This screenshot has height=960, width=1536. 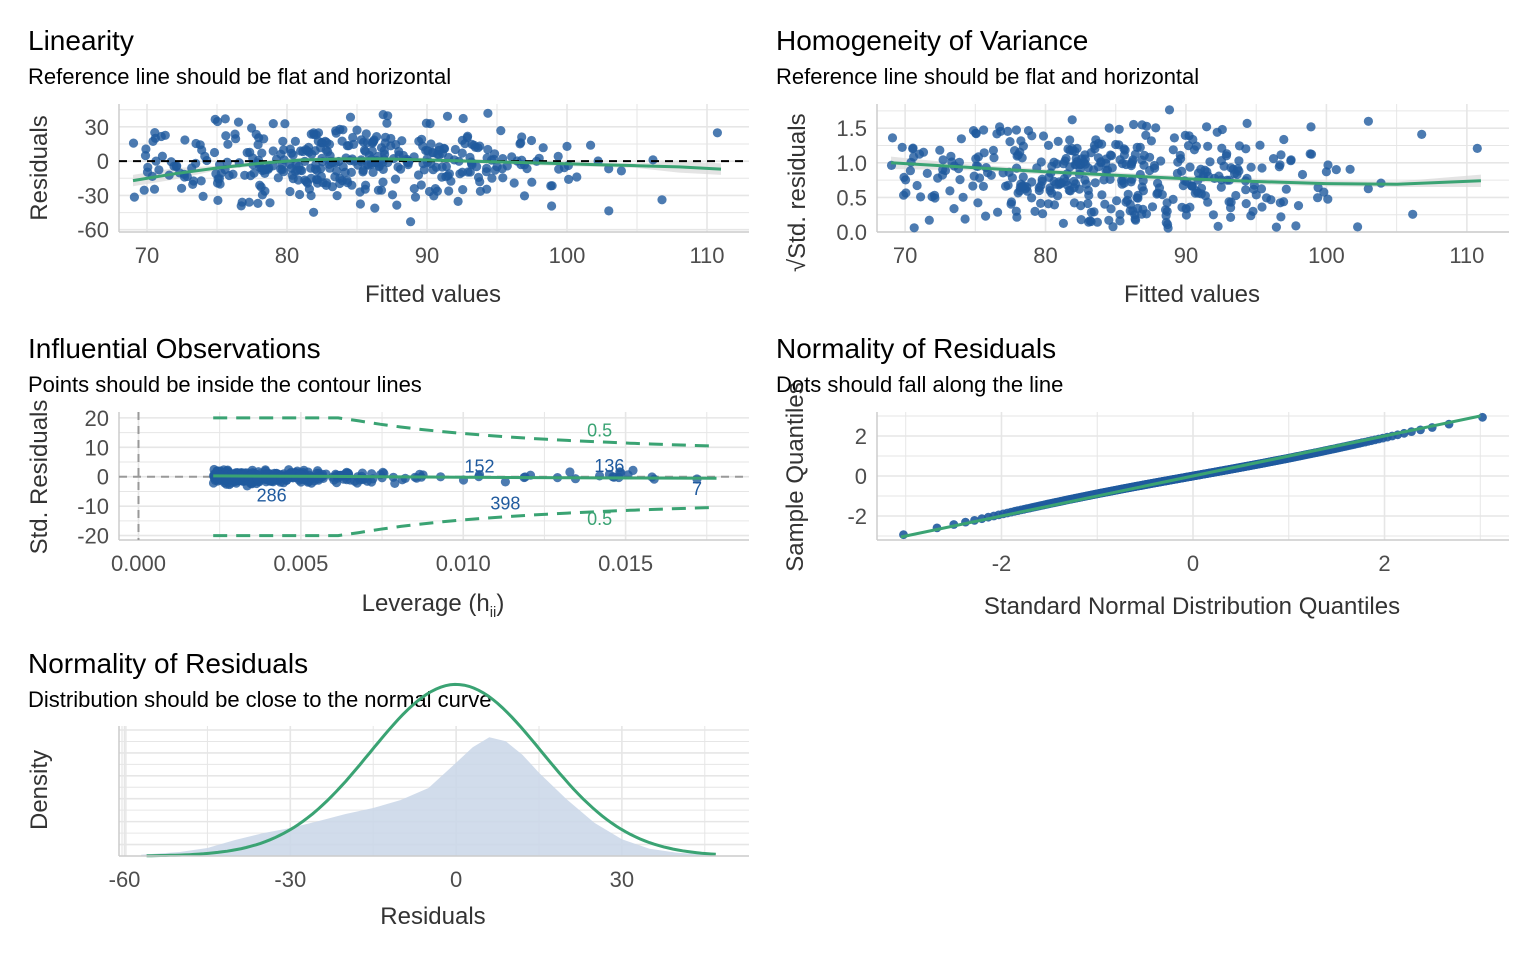 I want to click on density-normal-curve, so click(x=431, y=770).